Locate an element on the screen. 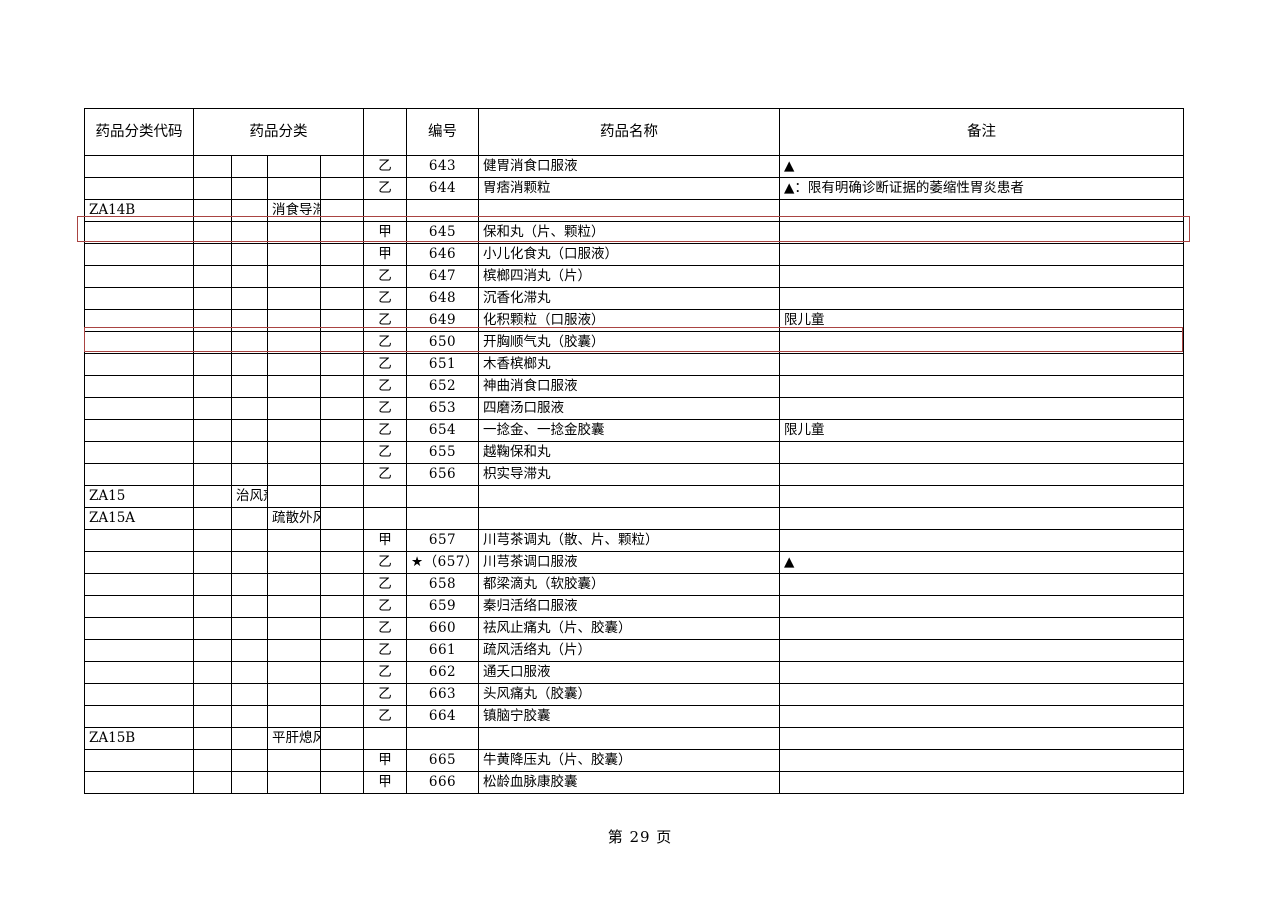 This screenshot has height=905, width=1280. table-row: 乙 664 镇脑宁胶囊 is located at coordinates (634, 716).